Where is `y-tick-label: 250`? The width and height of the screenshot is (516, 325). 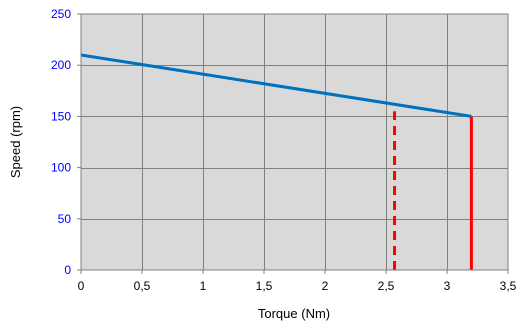 y-tick-label: 250 is located at coordinates (61, 14).